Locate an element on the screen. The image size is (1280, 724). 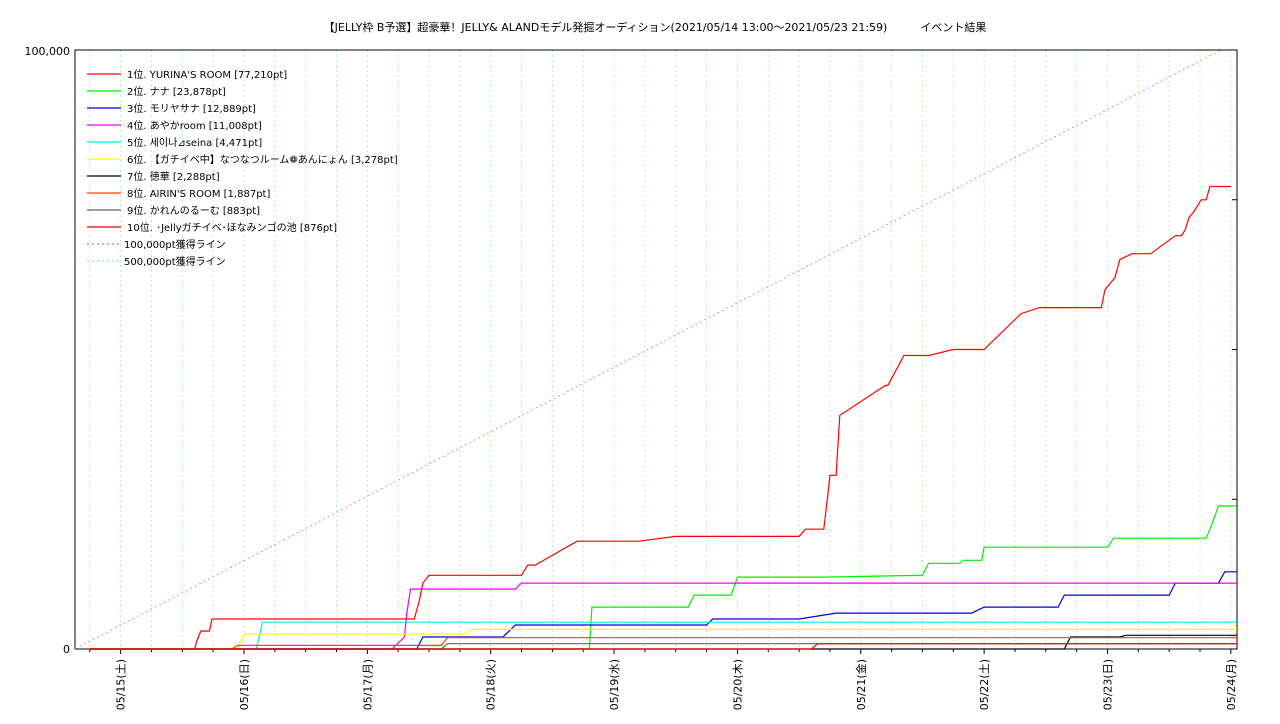
y-tick-label-100000: 100,000 is located at coordinates (48, 51).